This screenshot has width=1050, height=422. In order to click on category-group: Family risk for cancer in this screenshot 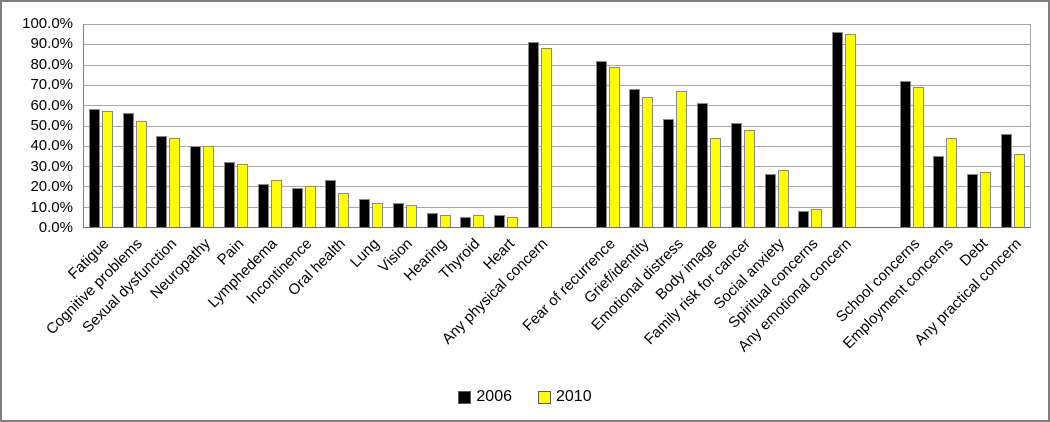, I will do `click(700, 186)`.